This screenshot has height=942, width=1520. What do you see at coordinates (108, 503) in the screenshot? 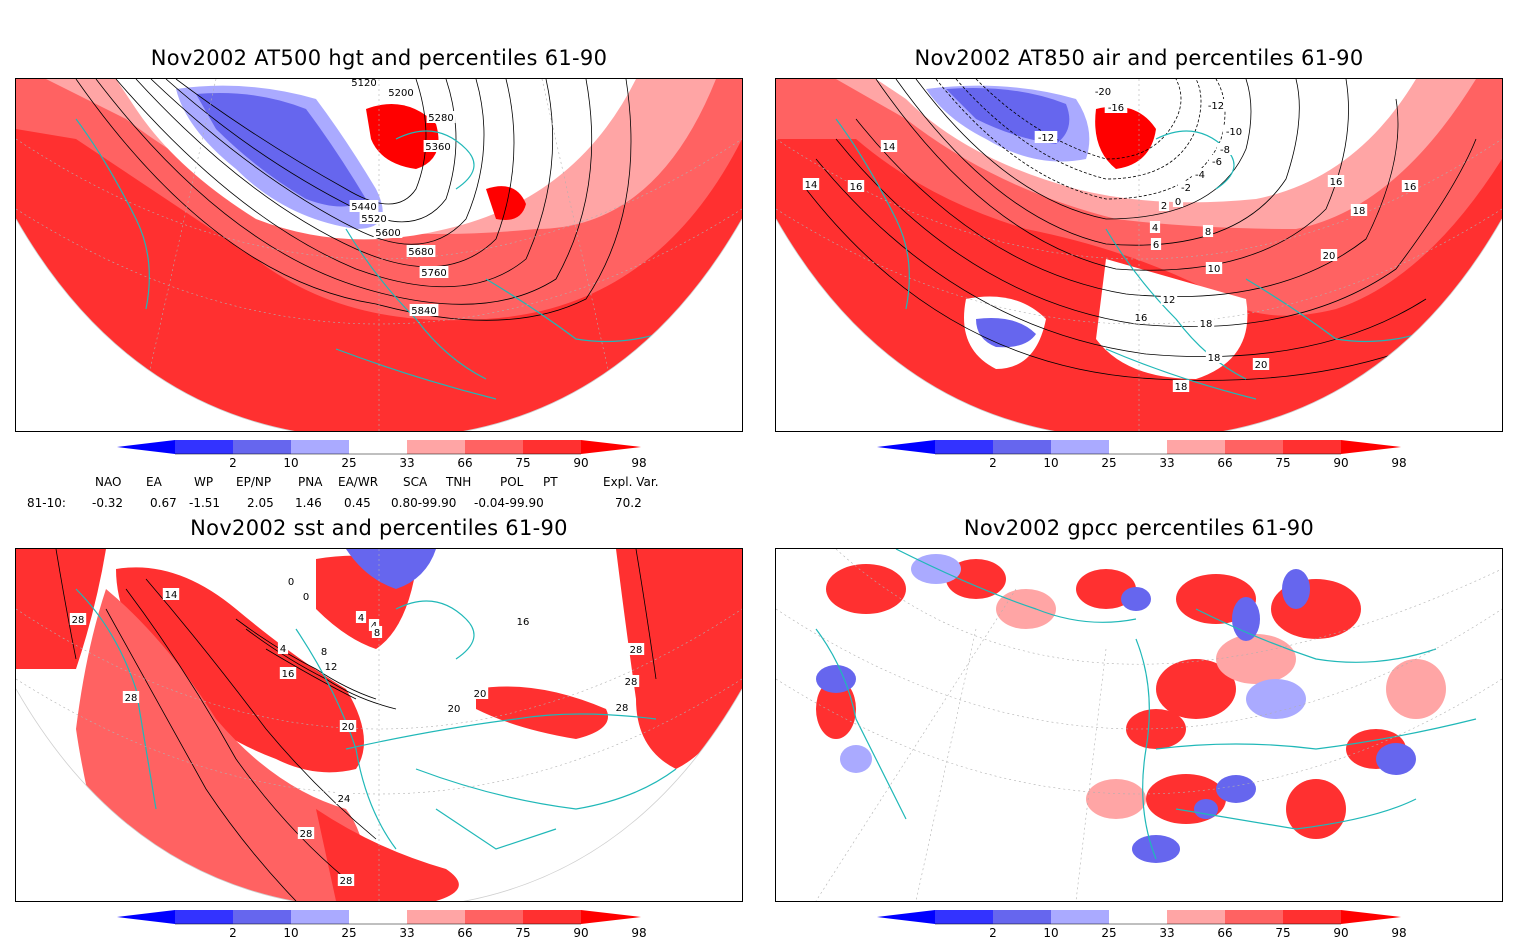
I see `index-value: -0.32` at bounding box center [108, 503].